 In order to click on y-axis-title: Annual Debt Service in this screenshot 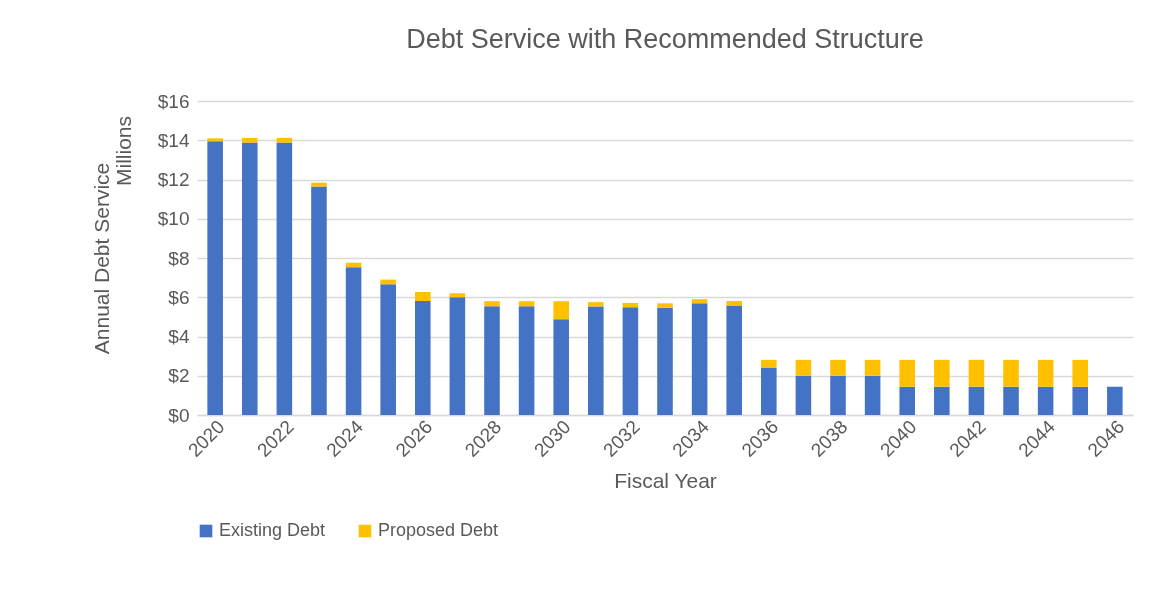, I will do `click(101, 258)`.